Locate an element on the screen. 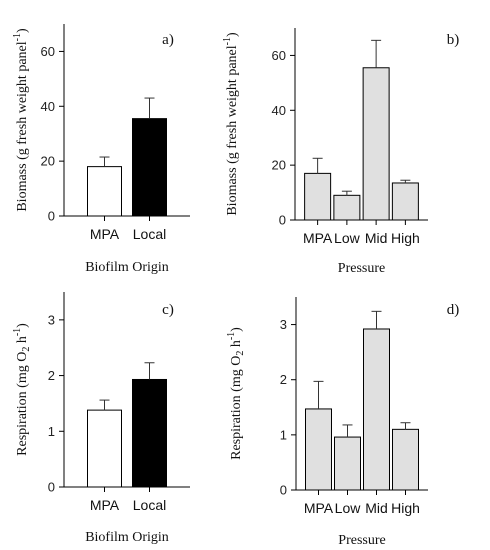 The image size is (490, 550). panel-letter: a) is located at coordinates (168, 40).